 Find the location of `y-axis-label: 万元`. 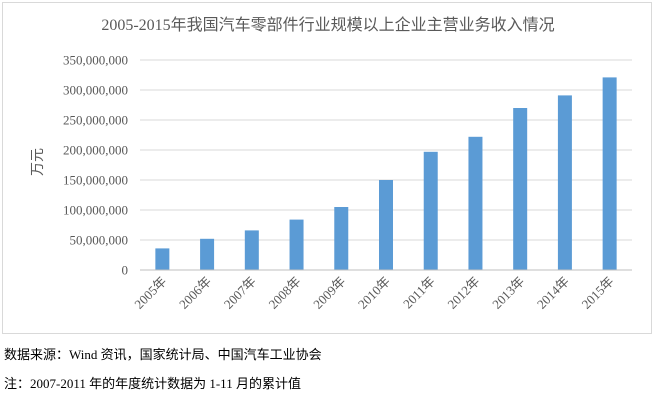

y-axis-label: 万元 is located at coordinates (38, 162).